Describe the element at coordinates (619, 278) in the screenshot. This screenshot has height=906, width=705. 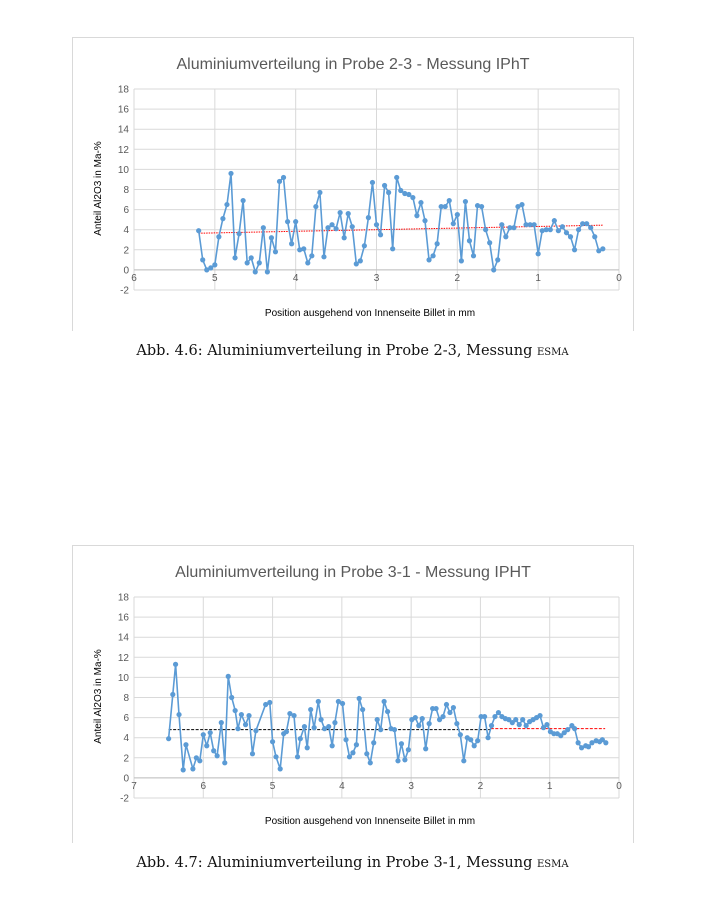
I see `x-tick-label: 0` at that location.